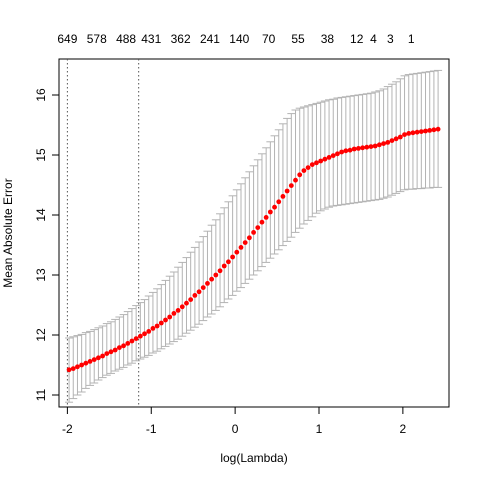  What do you see at coordinates (97, 39) in the screenshot?
I see `top-tick-label: 578` at bounding box center [97, 39].